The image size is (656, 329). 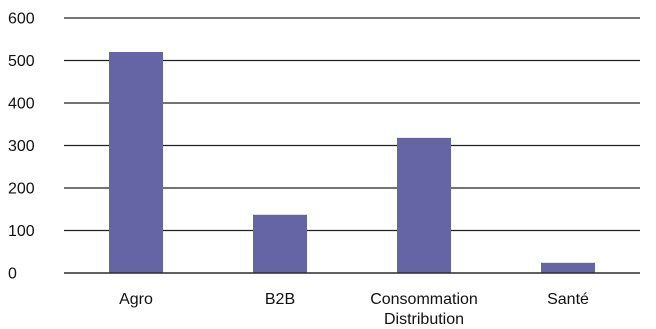 I want to click on x-category-label-line: B2B, so click(x=280, y=299).